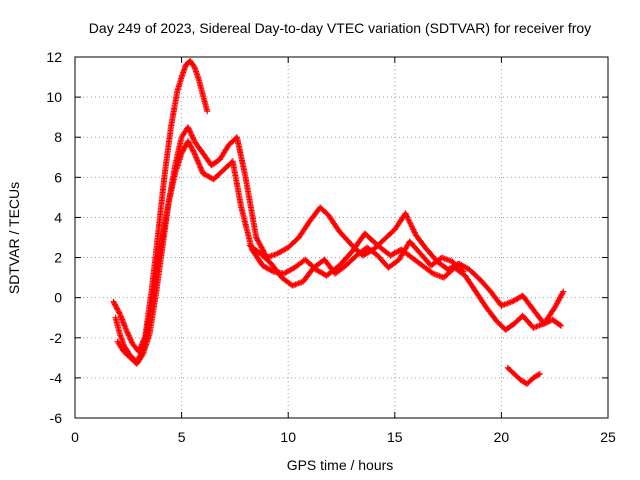 The height and width of the screenshot is (480, 640). What do you see at coordinates (395, 437) in the screenshot?
I see `x-tick-label: 15` at bounding box center [395, 437].